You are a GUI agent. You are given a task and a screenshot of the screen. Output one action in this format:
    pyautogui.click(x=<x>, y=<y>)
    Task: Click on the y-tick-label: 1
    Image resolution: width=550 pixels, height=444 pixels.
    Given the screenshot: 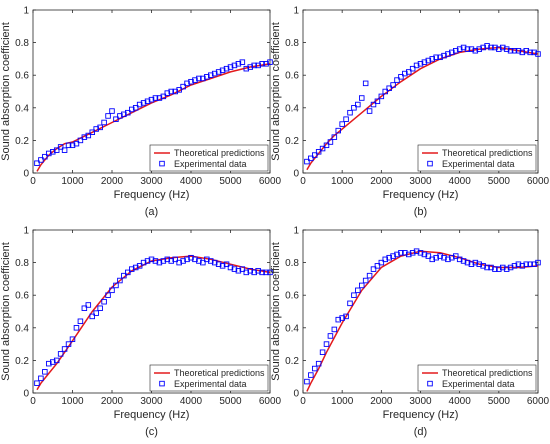 What is the action you would take?
    pyautogui.click(x=296, y=231)
    